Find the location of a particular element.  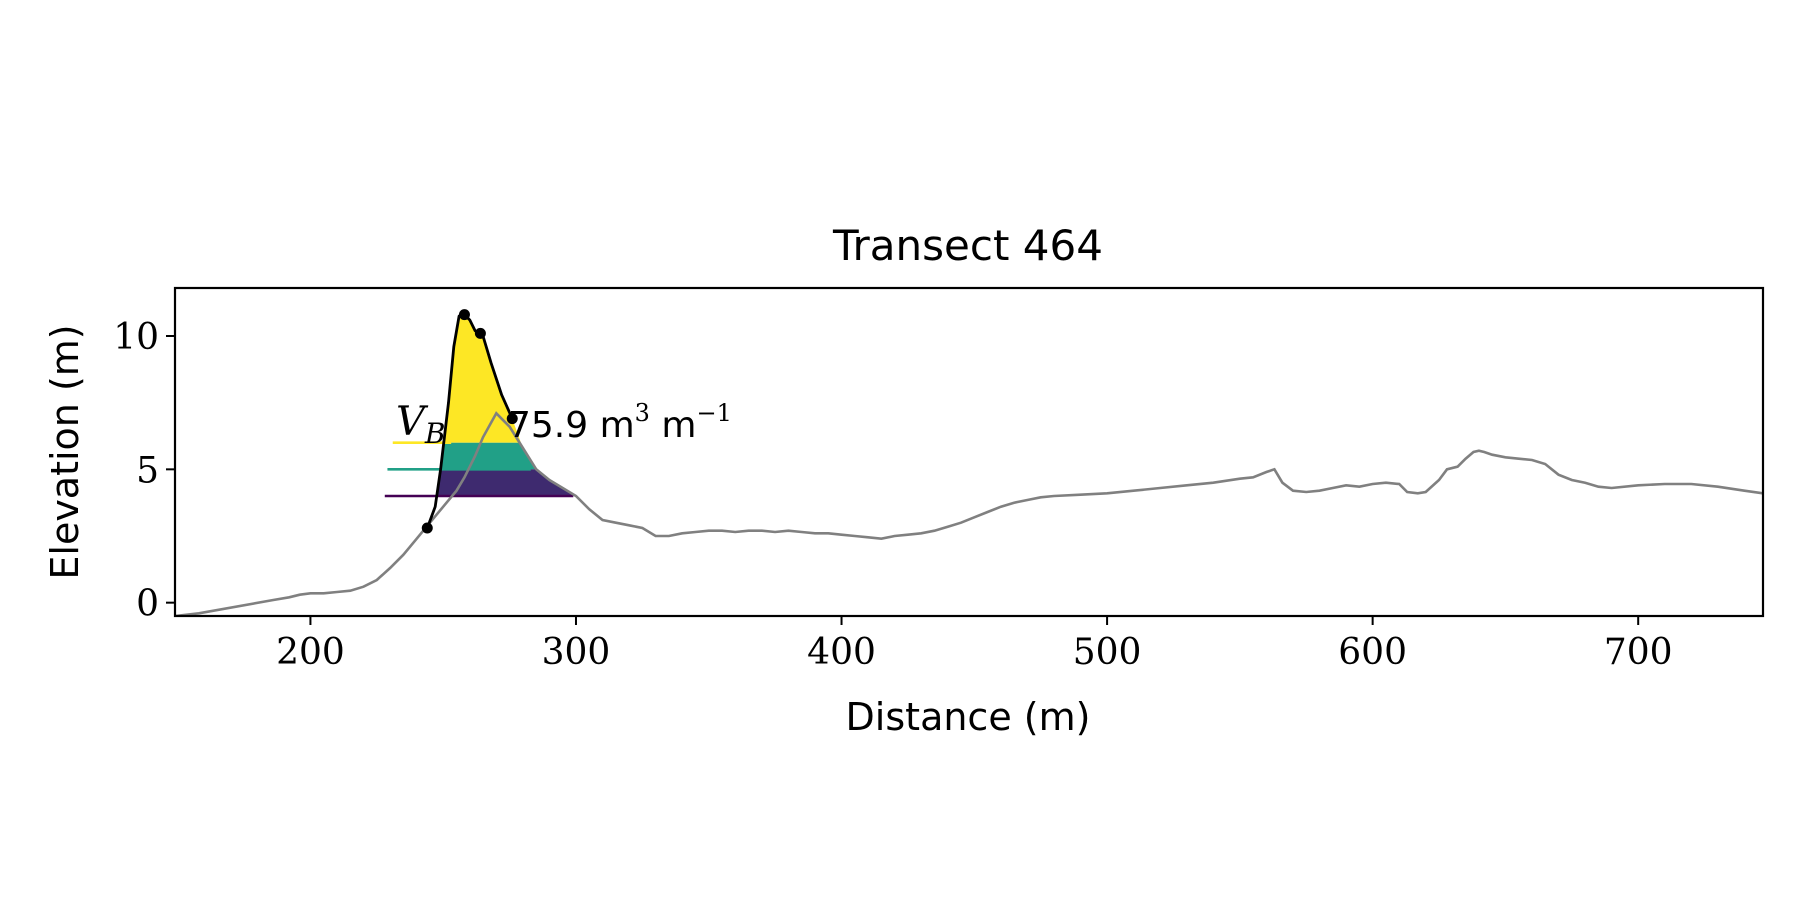

annotation-exp1: 3 is located at coordinates (642, 413).